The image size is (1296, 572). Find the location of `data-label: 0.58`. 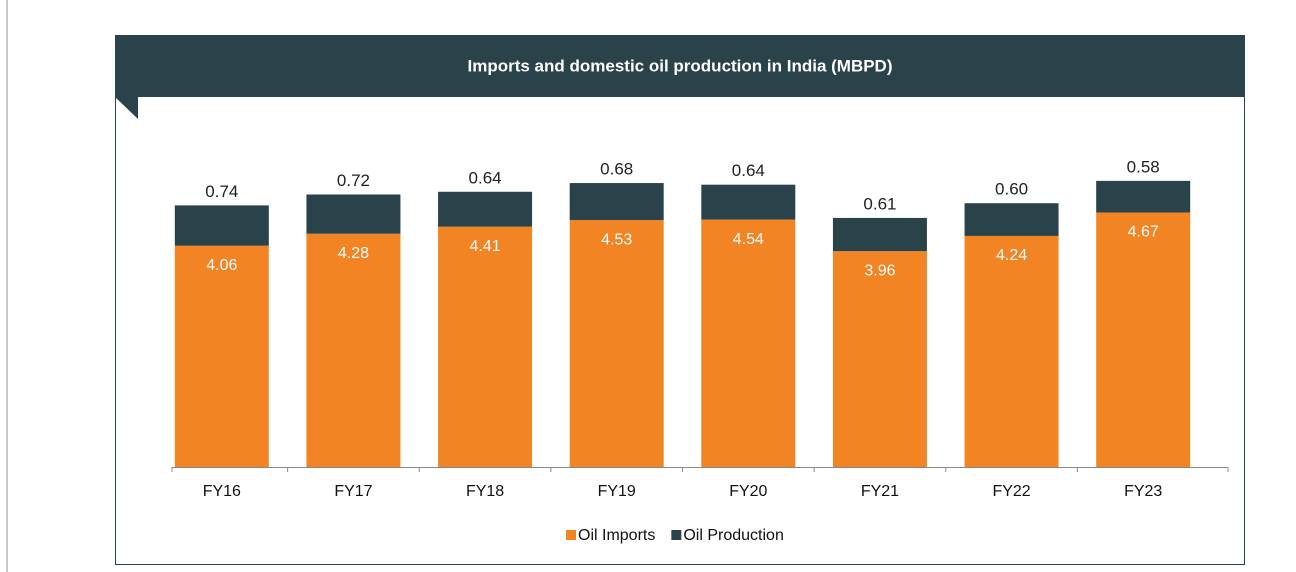

data-label: 0.58 is located at coordinates (1143, 166).